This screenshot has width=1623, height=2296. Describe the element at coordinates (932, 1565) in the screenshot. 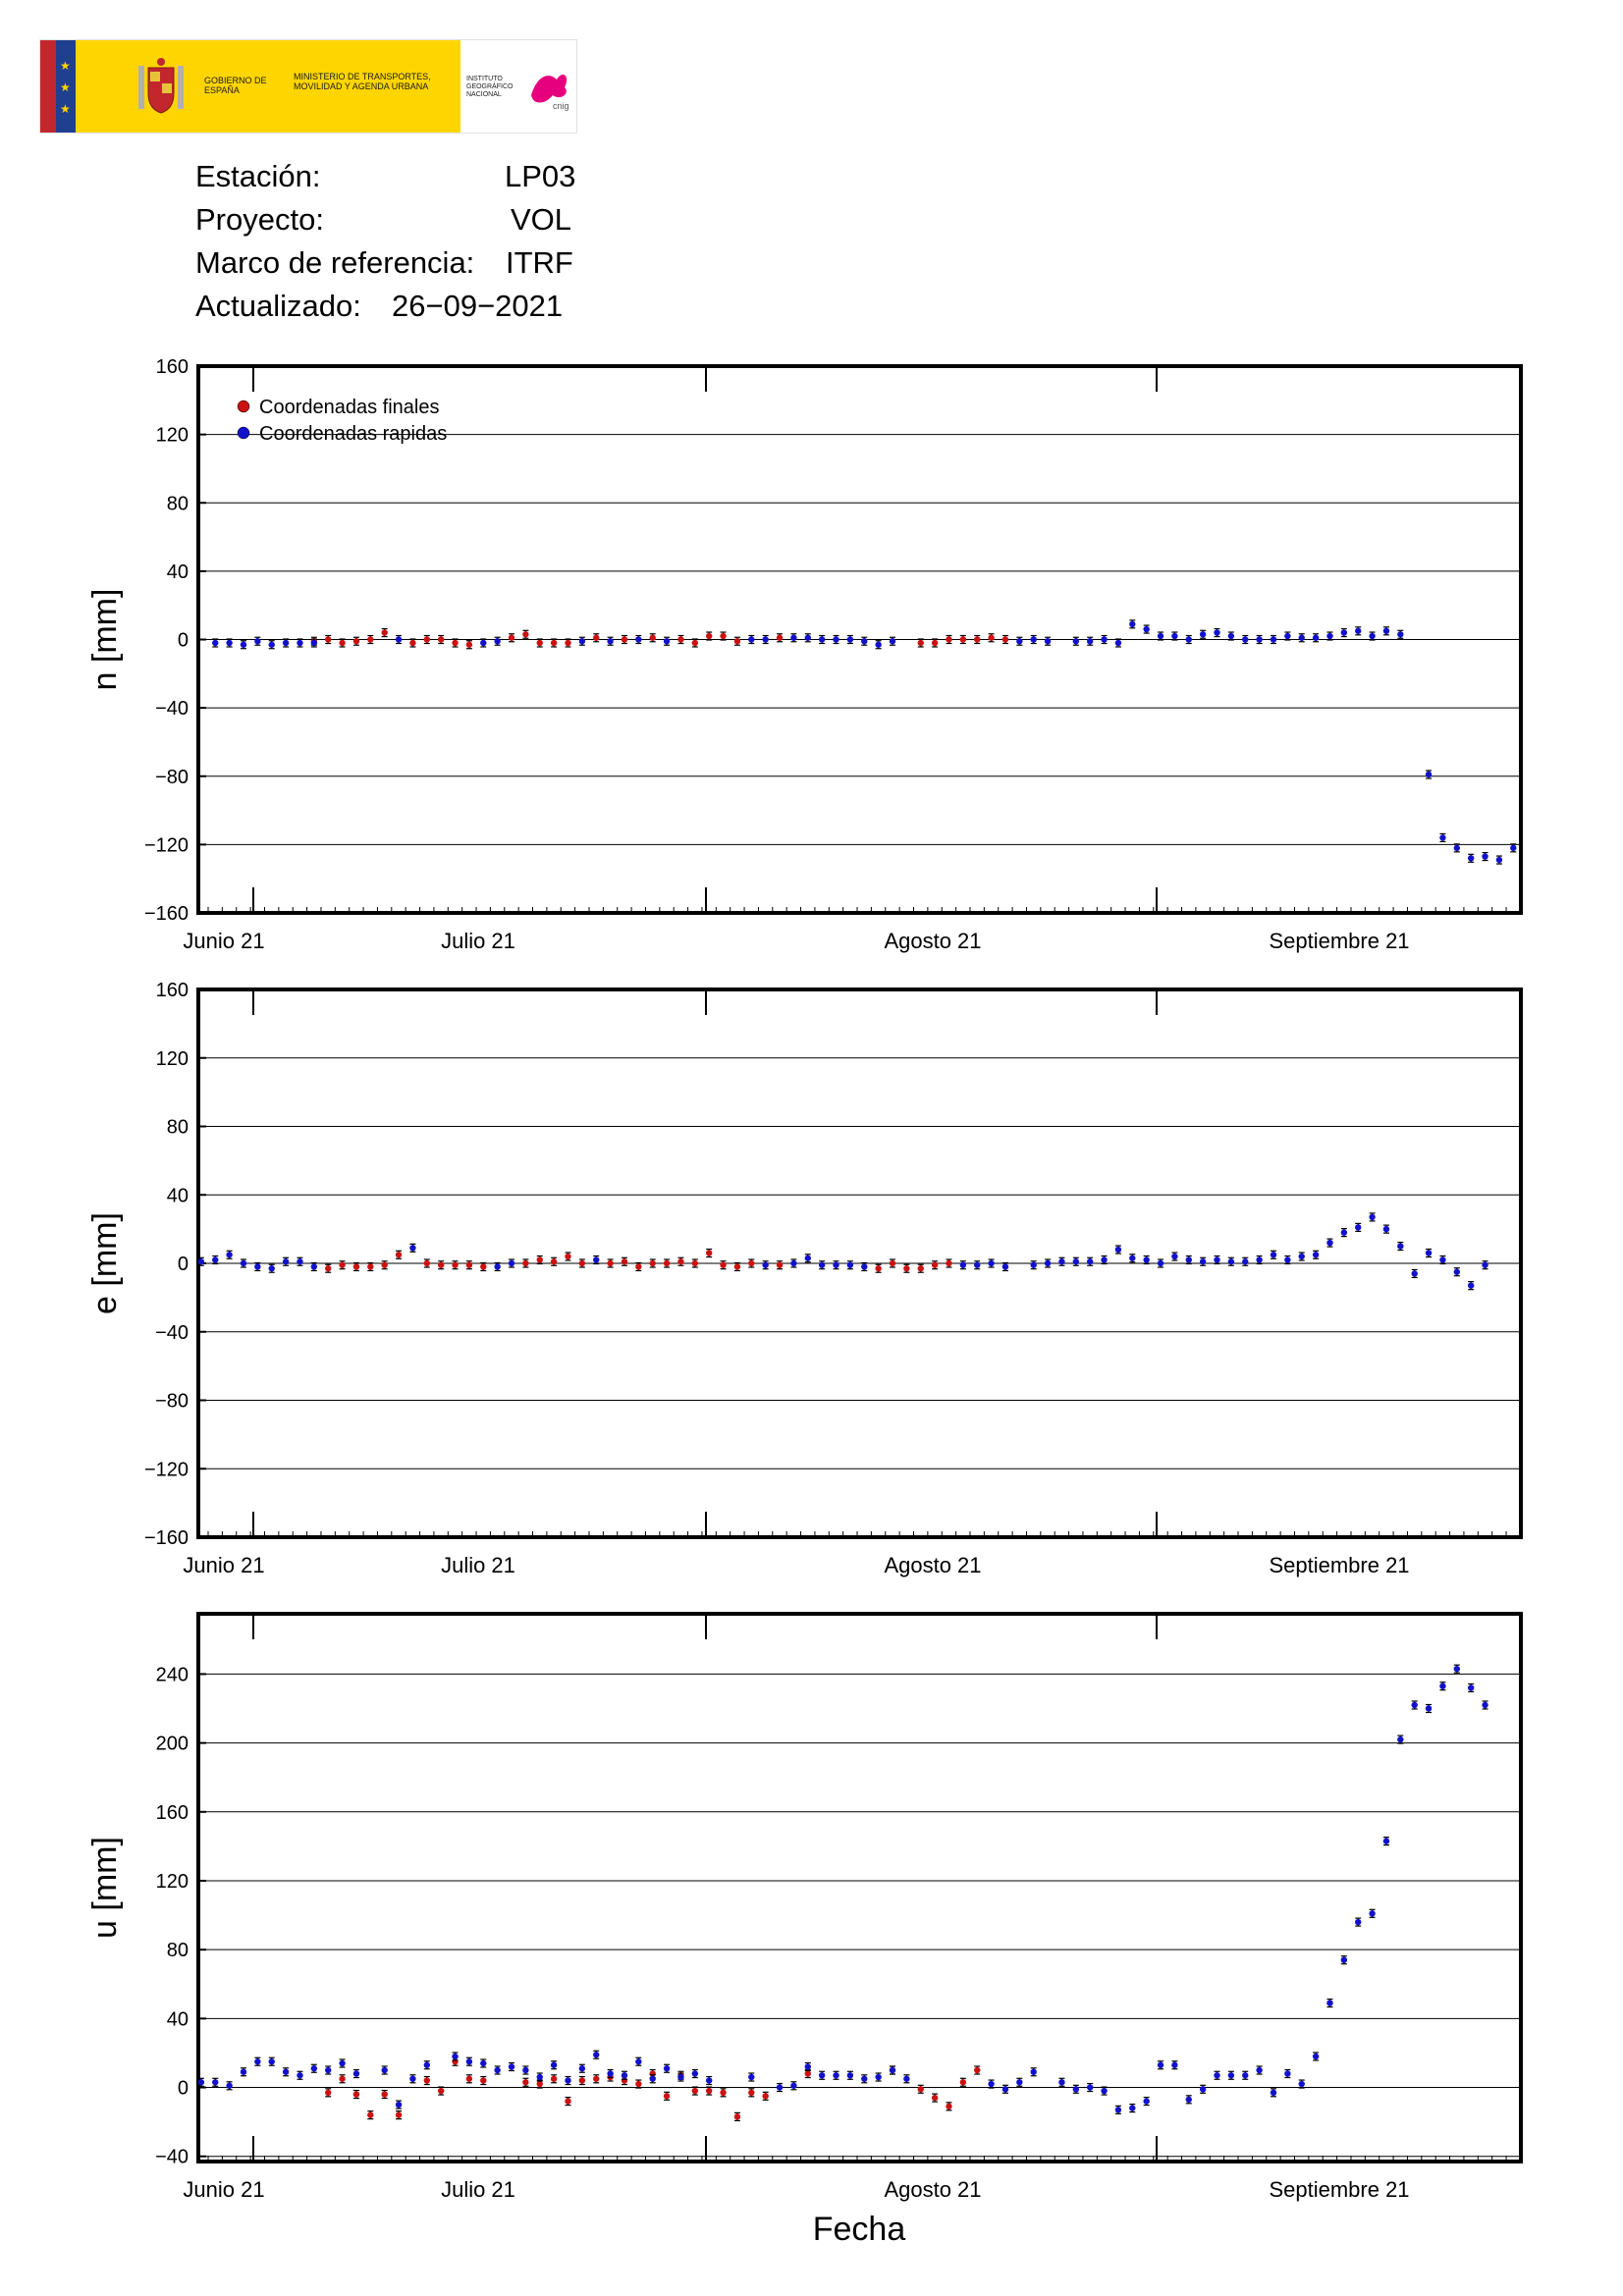

I see `x-tick-label: Agosto 21` at that location.